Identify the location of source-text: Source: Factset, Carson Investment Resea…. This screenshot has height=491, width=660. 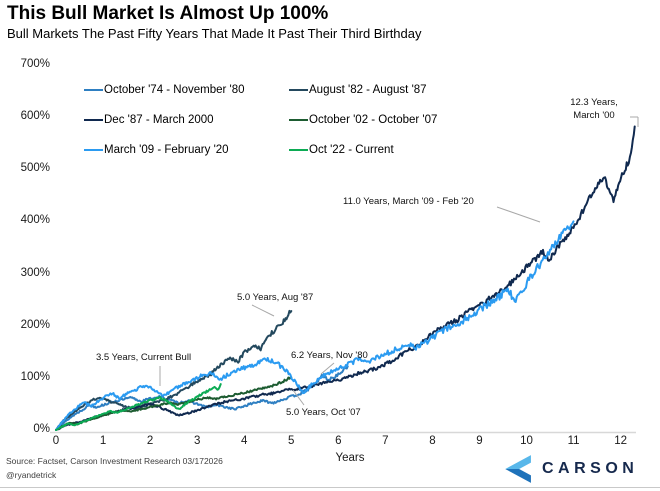
(114, 461).